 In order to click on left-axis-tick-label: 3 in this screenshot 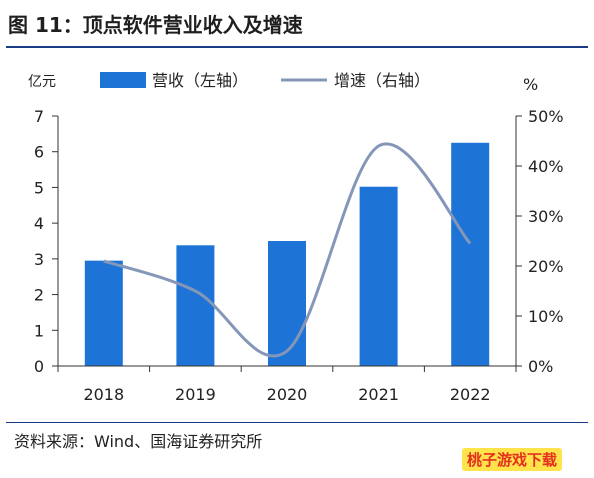, I will do `click(39, 259)`.